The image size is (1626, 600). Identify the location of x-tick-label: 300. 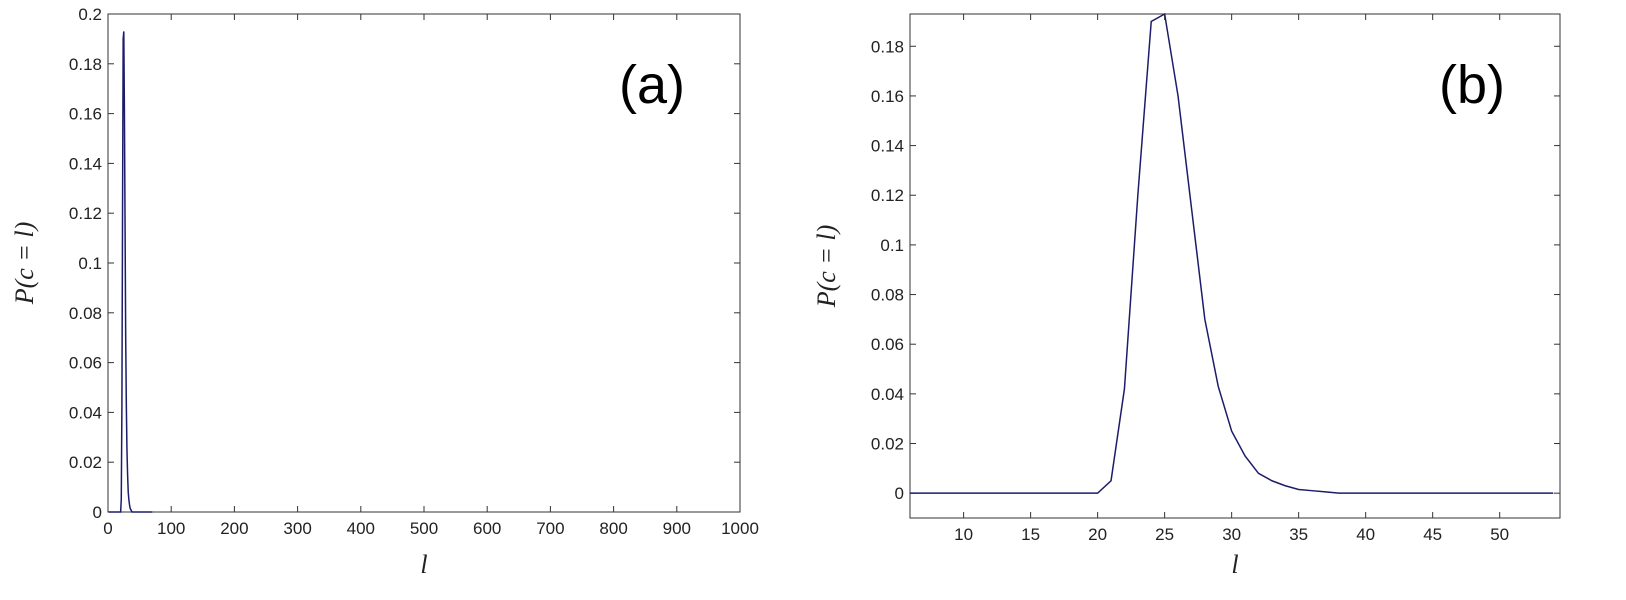
(297, 528).